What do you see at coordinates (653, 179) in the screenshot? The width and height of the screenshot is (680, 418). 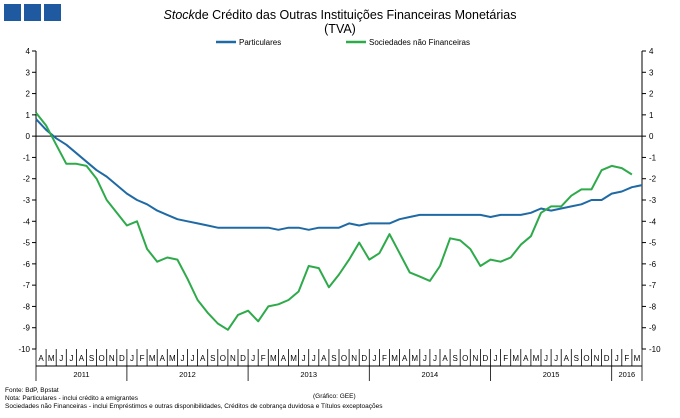 I see `y-tick-label-right: -2` at bounding box center [653, 179].